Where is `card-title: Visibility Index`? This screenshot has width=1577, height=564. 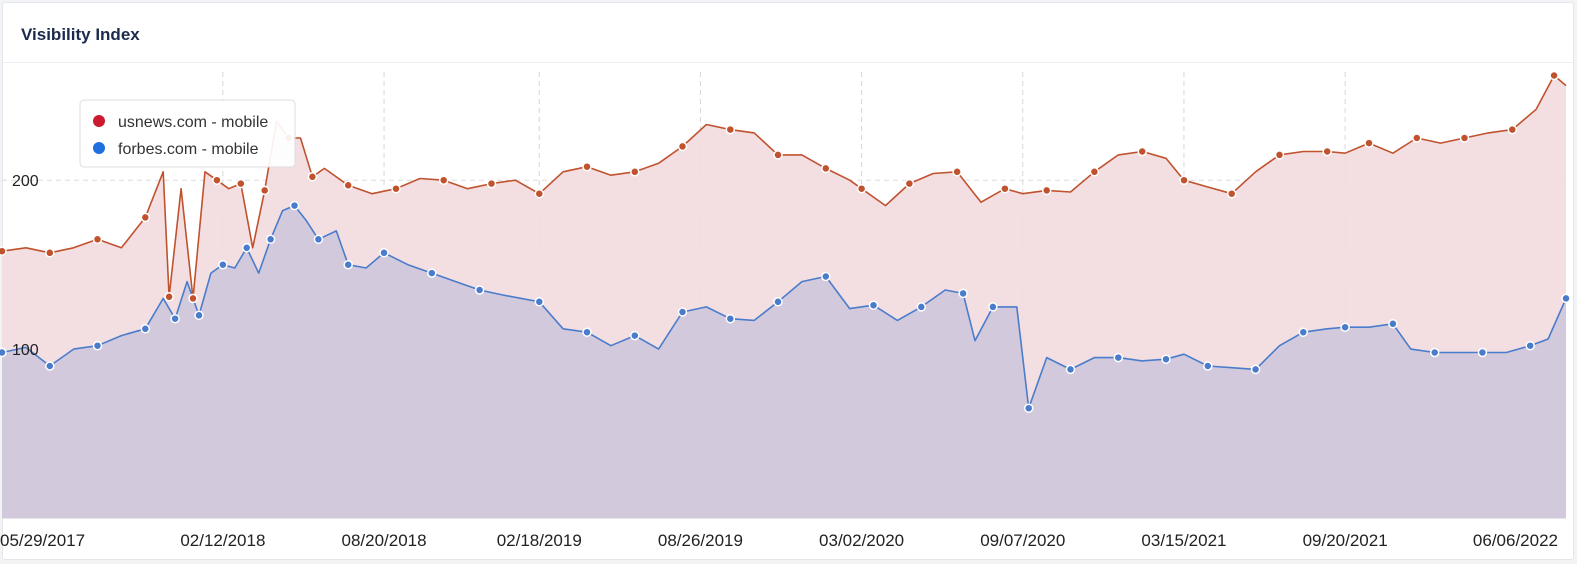 card-title: Visibility Index is located at coordinates (80, 34).